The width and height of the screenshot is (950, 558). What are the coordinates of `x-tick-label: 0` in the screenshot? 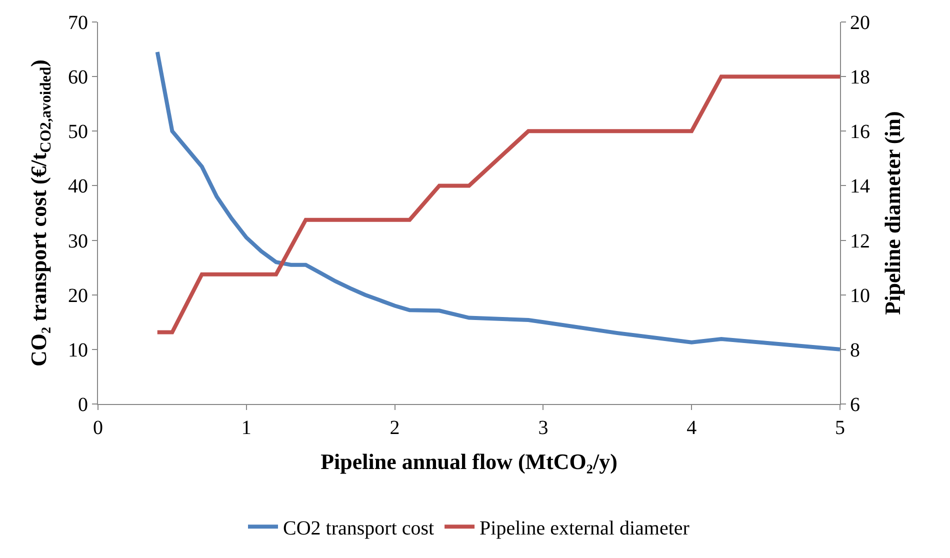 It's located at (98, 428).